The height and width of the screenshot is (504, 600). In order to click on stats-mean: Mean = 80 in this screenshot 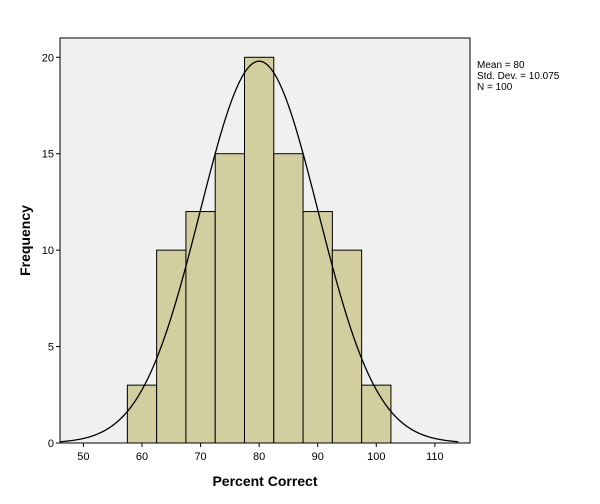, I will do `click(501, 65)`.